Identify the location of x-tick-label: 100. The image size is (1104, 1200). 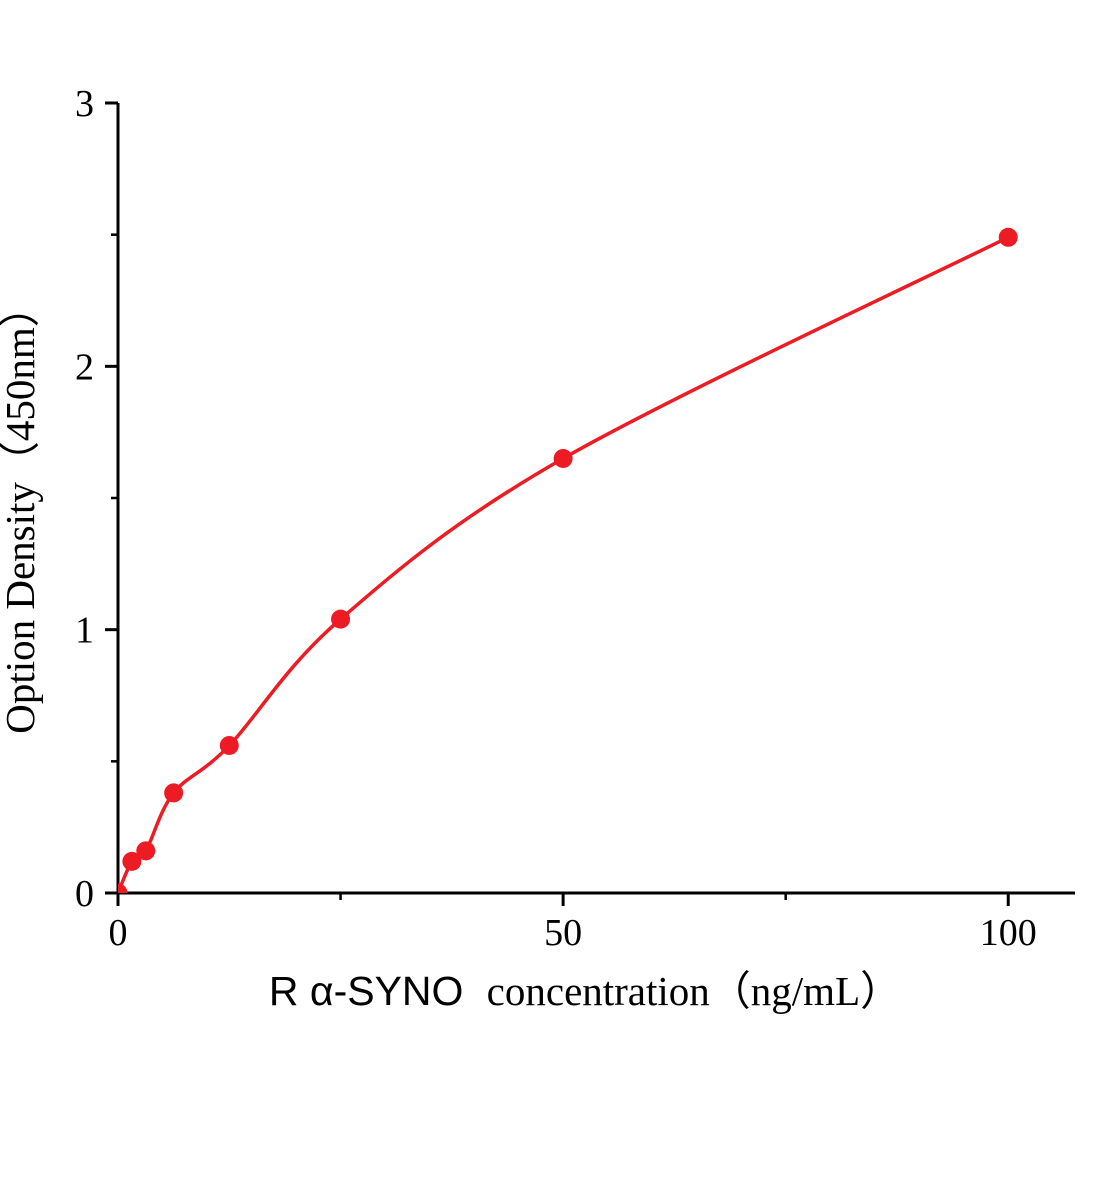
(1008, 933).